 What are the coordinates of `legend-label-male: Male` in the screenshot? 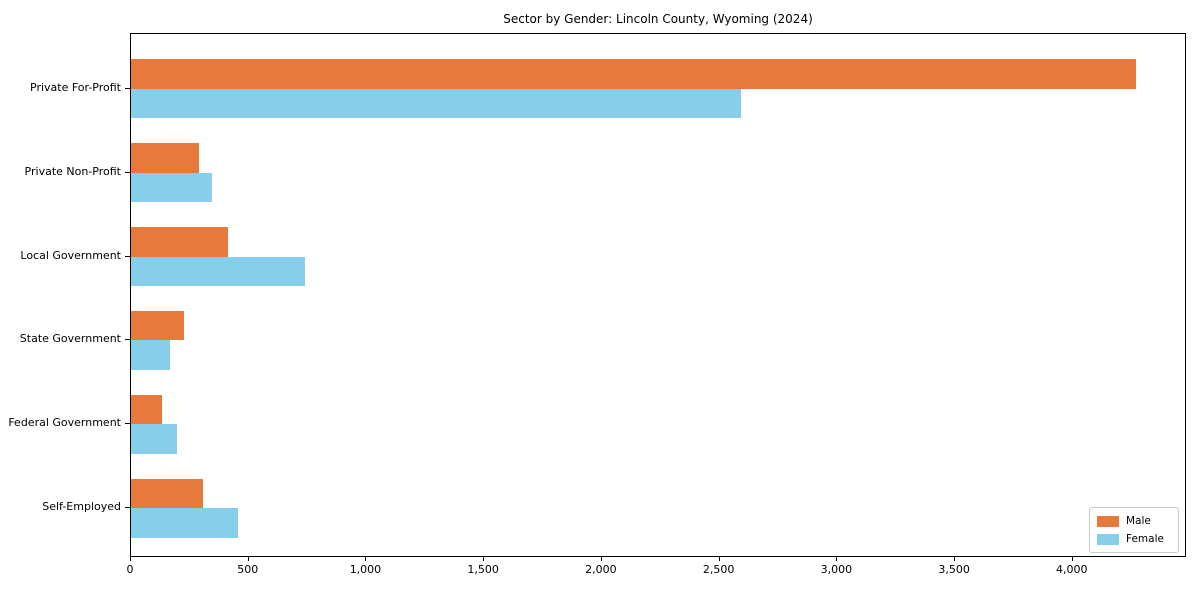 It's located at (1138, 521).